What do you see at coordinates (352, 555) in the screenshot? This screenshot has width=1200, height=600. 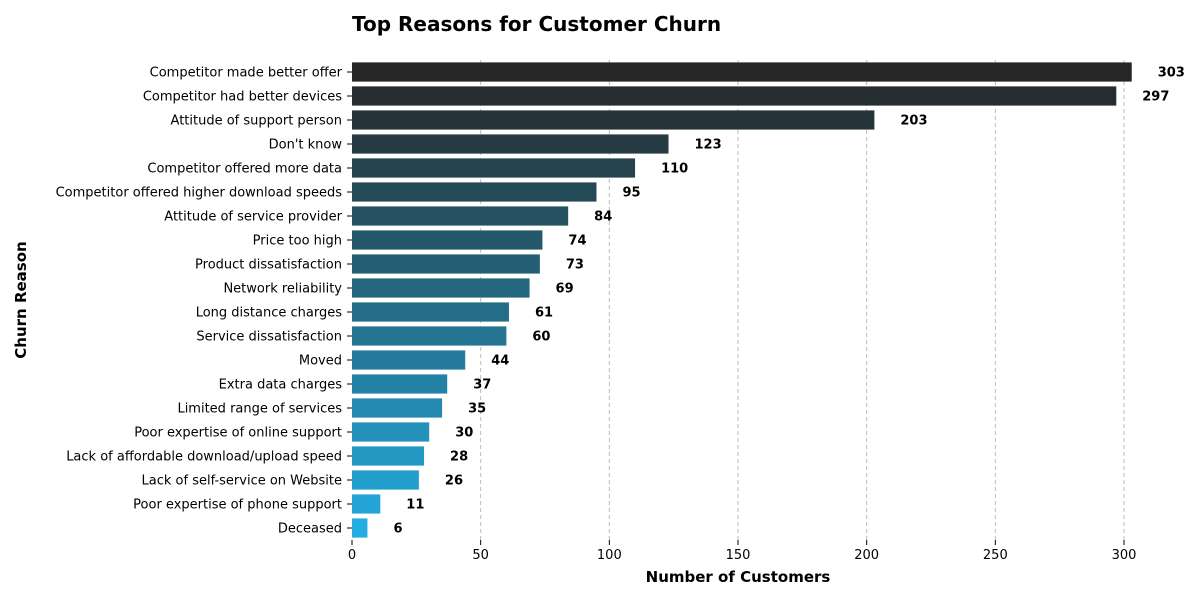 I see `x-tick-label: 0` at bounding box center [352, 555].